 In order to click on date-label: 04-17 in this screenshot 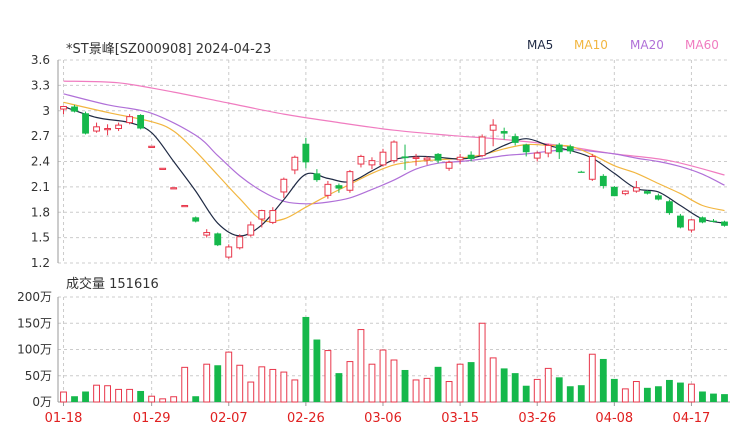, I will do `click(692, 418)`.